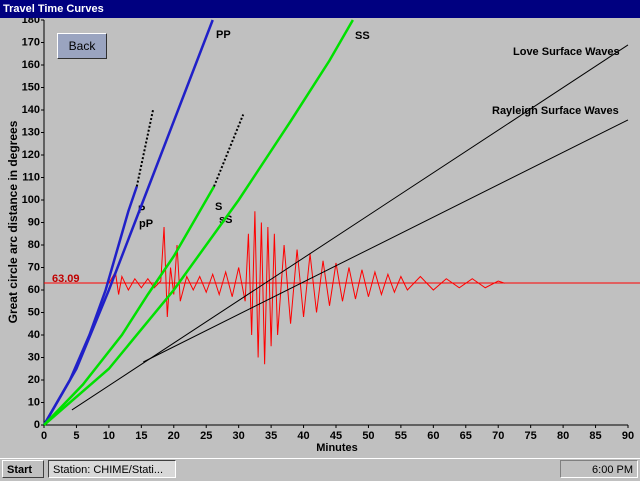 This screenshot has width=640, height=481. I want to click on curve-label: SS, so click(362, 36).